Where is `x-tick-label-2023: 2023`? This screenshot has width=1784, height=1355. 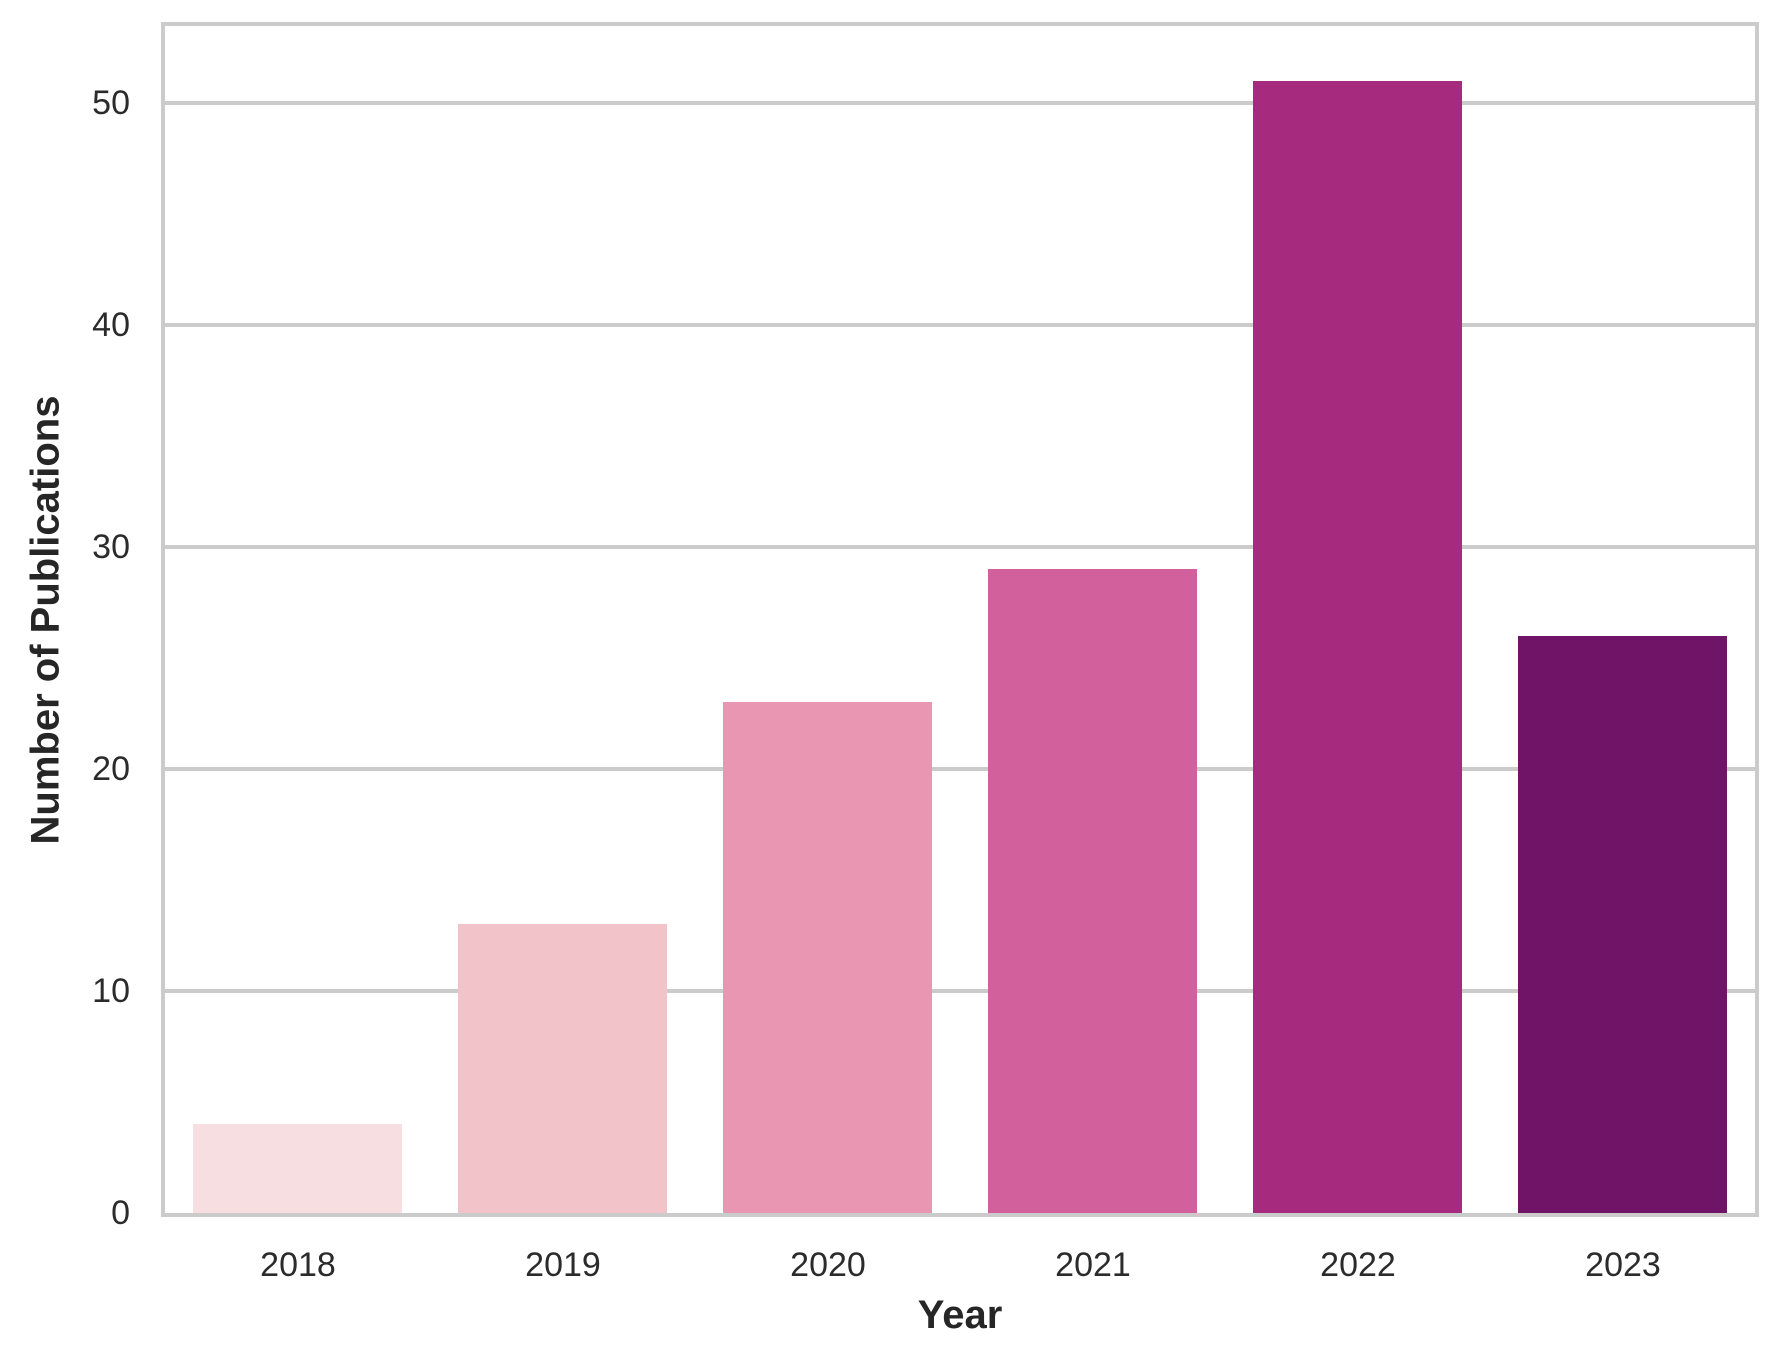 x-tick-label-2023: 2023 is located at coordinates (1623, 1265).